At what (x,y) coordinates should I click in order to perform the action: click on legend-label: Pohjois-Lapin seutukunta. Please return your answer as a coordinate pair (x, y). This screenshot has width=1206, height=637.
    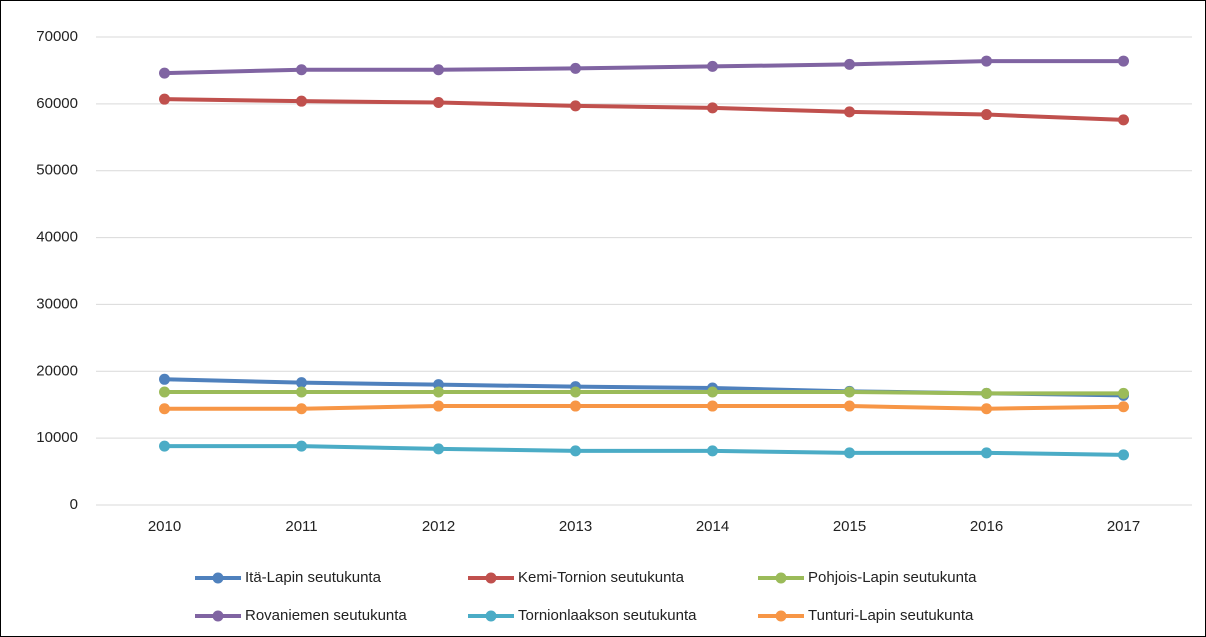
    Looking at the image, I should click on (892, 577).